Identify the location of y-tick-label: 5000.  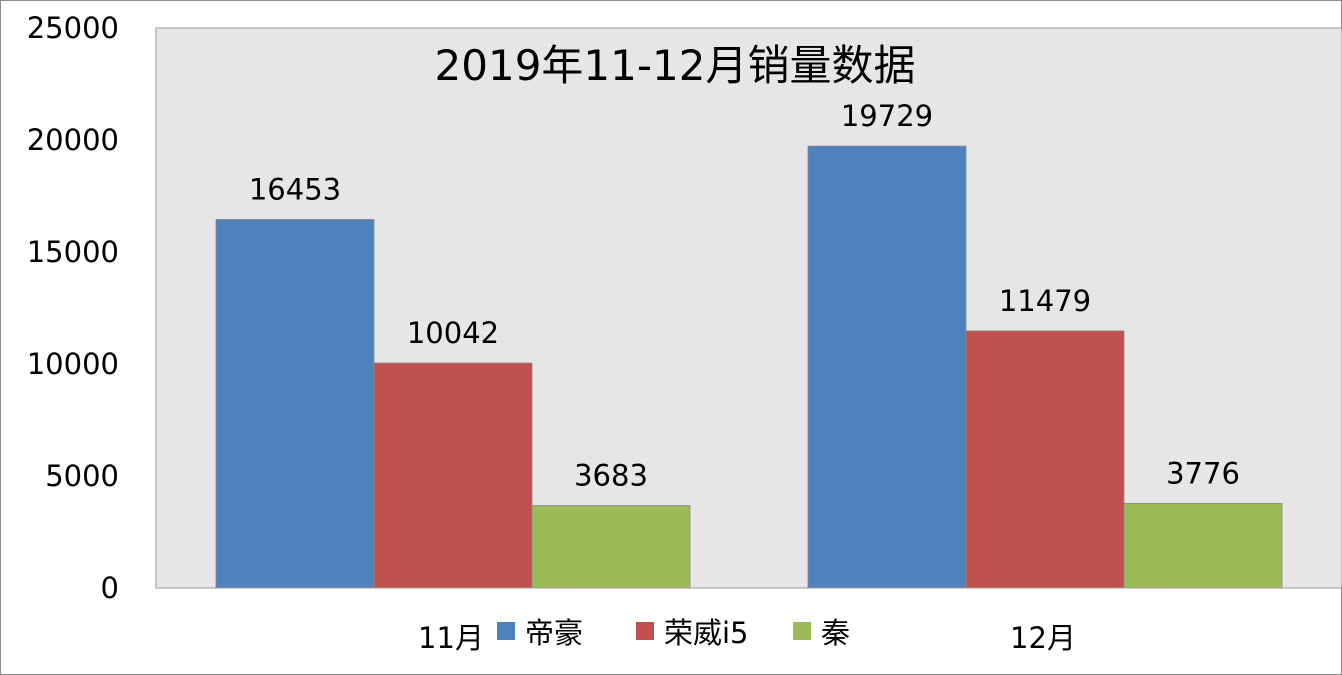
(82, 476).